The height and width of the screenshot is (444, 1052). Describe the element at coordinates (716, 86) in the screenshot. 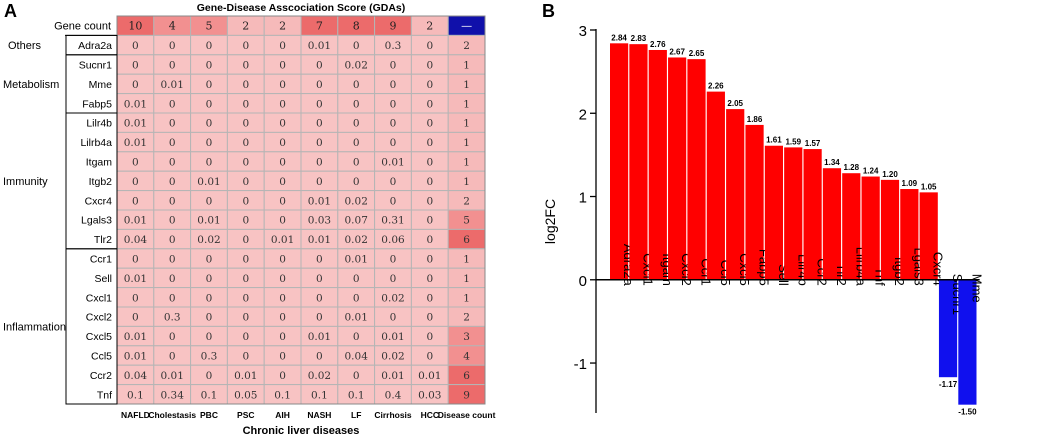

I see `bar-value-label: 2.26` at that location.